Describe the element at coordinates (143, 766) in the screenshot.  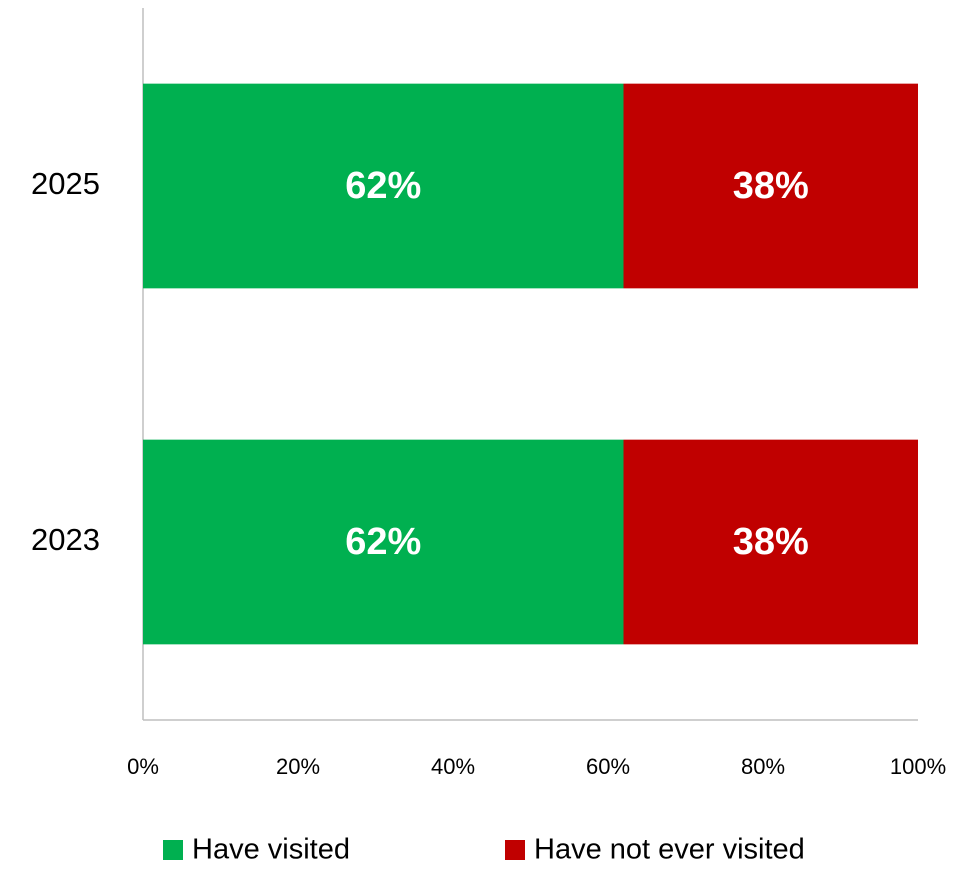
I see `x-tick-label: 0%` at that location.